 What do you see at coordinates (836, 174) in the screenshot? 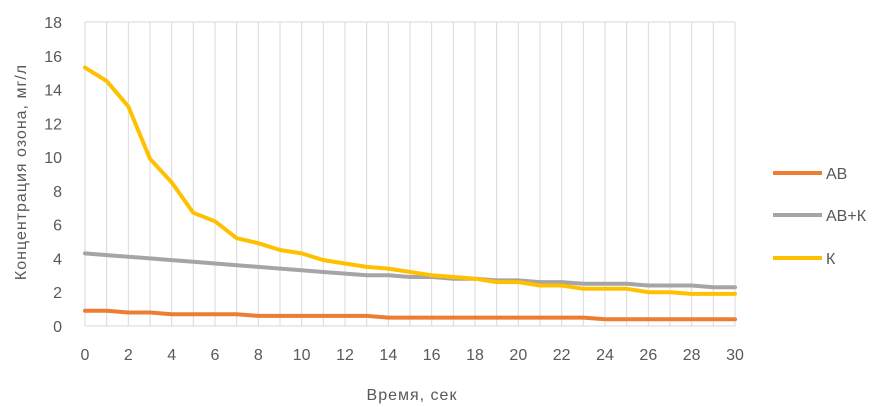
I see `legend-label: АВ` at bounding box center [836, 174].